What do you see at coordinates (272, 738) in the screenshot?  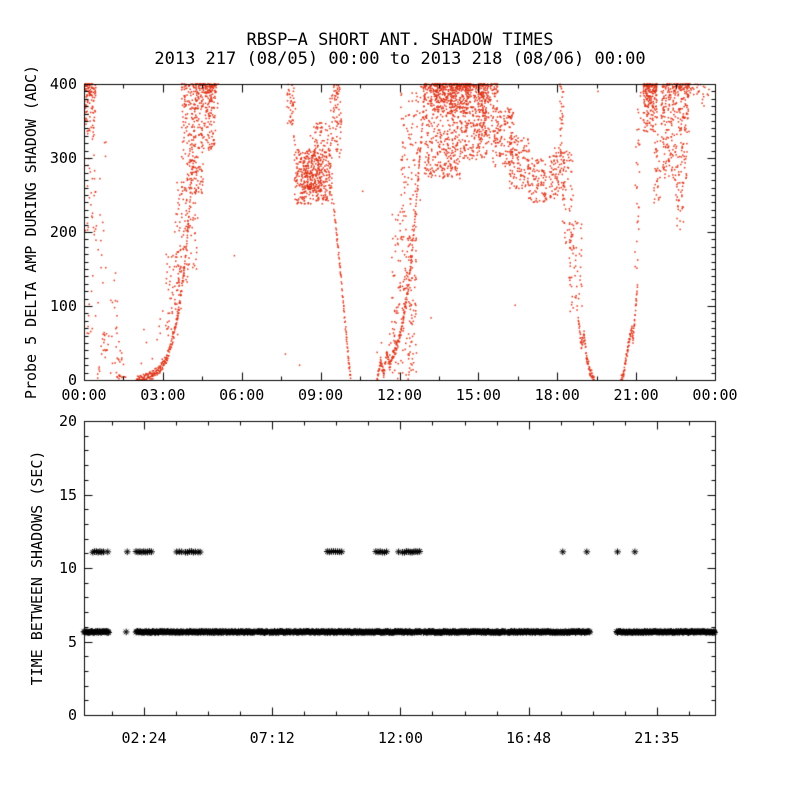 I see `bottom-x-tick-label: 07:12` at bounding box center [272, 738].